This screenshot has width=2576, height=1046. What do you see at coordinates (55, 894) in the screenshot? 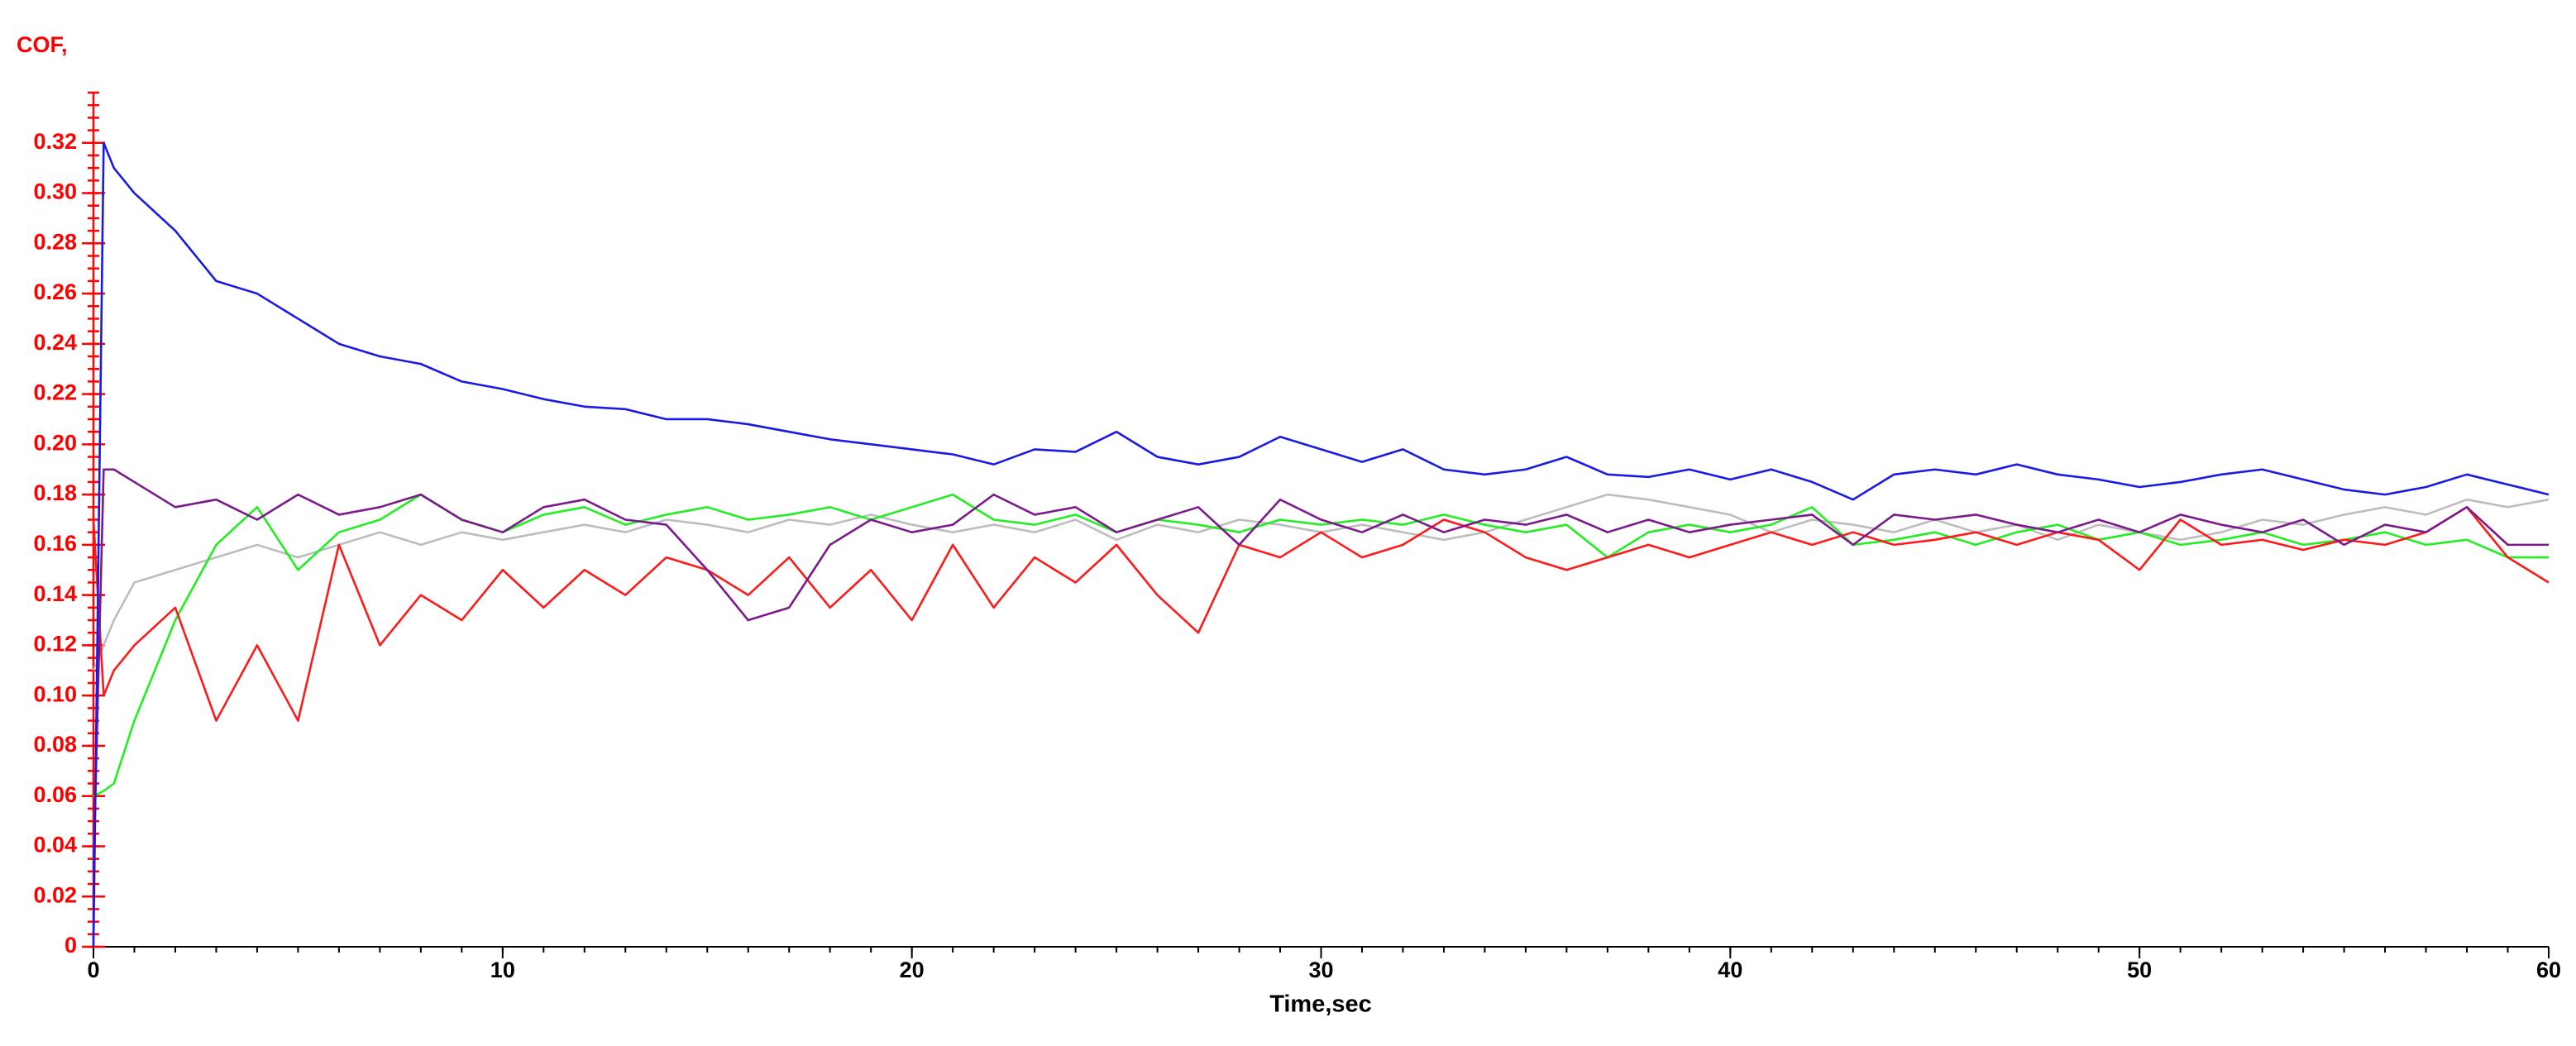
I see `y-tick-label: 0.02` at bounding box center [55, 894].